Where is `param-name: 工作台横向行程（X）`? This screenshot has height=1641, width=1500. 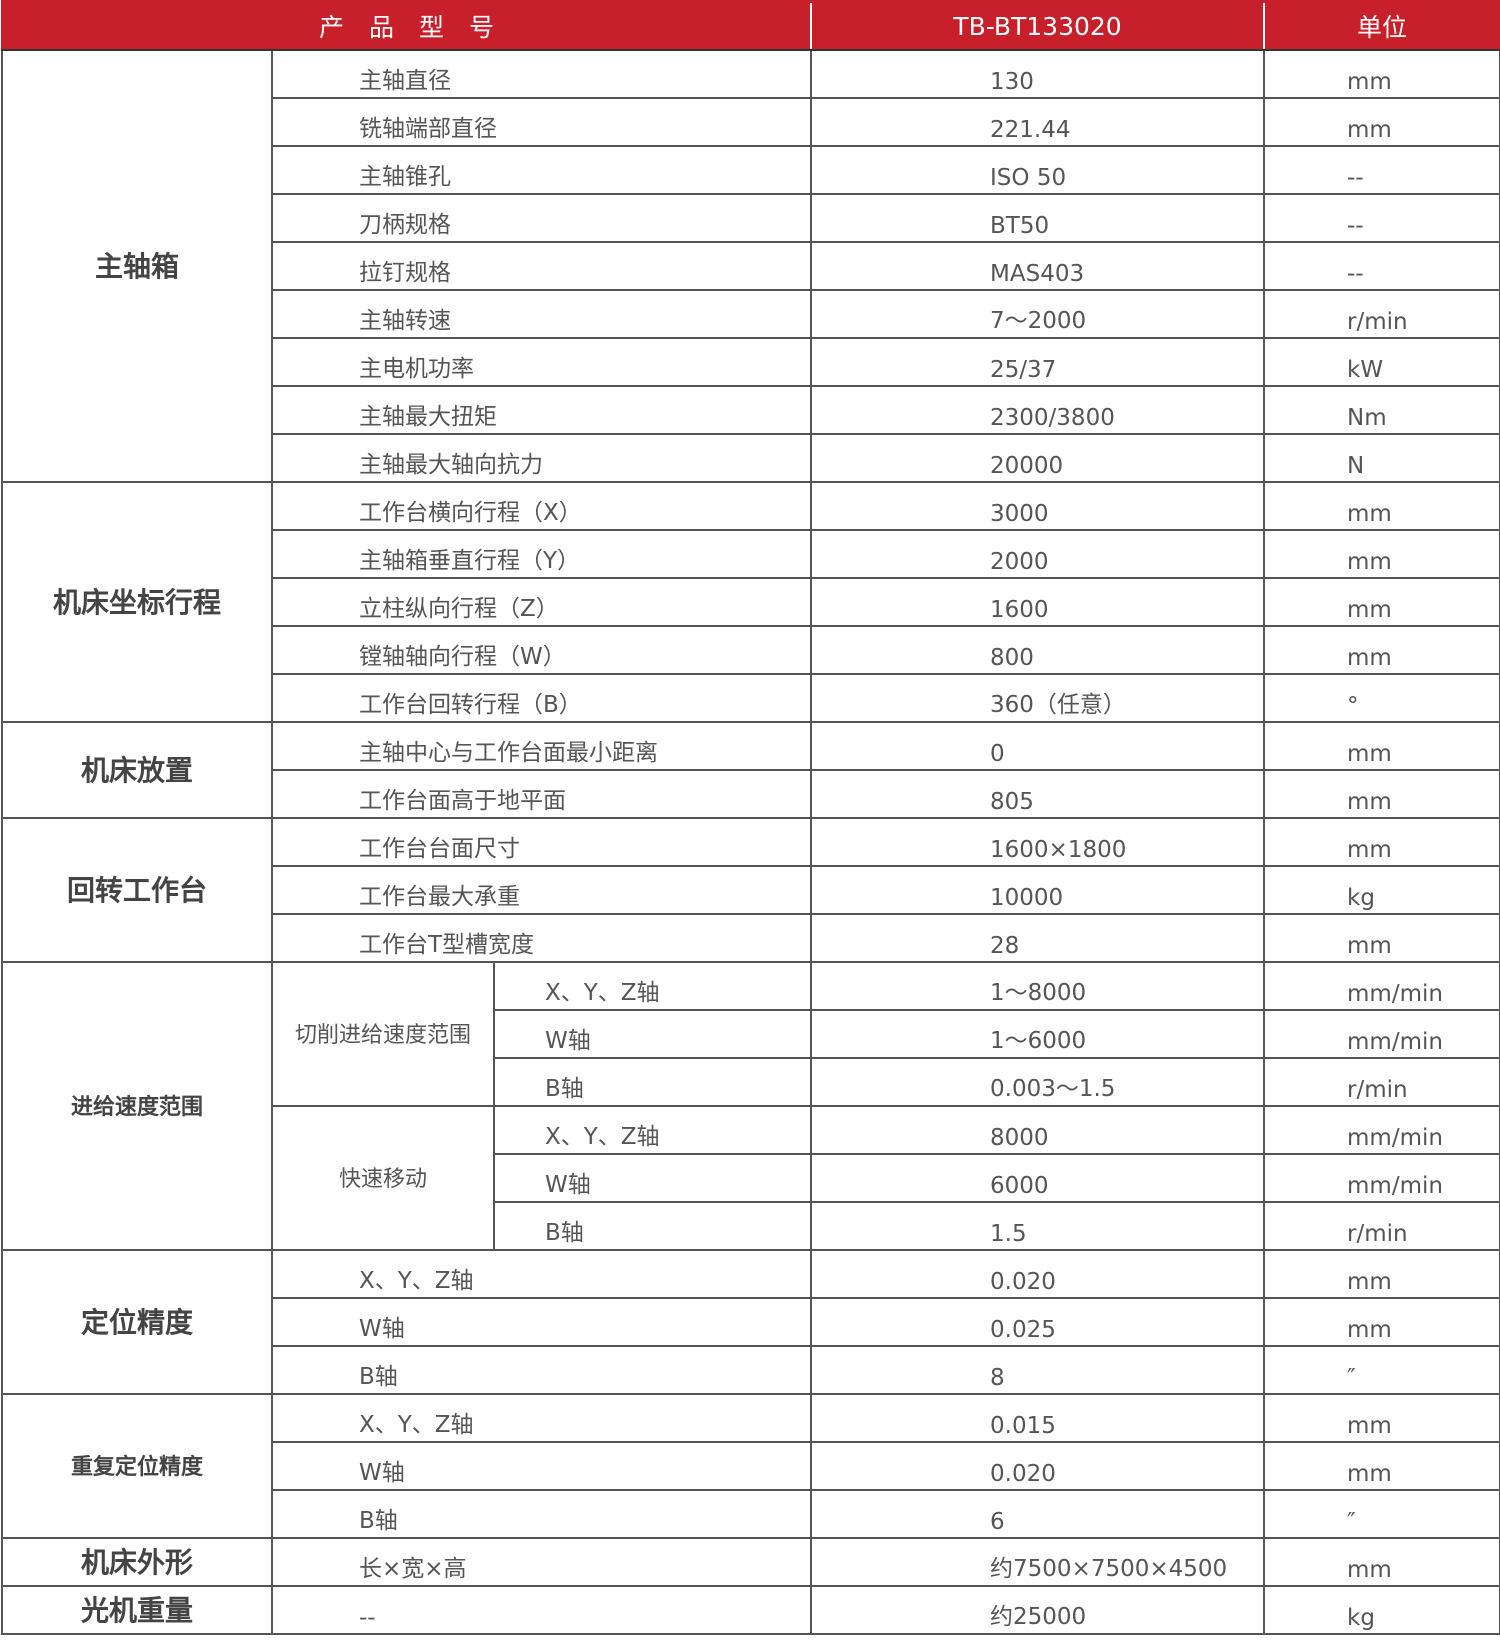
param-name: 工作台横向行程（X） is located at coordinates (541, 506).